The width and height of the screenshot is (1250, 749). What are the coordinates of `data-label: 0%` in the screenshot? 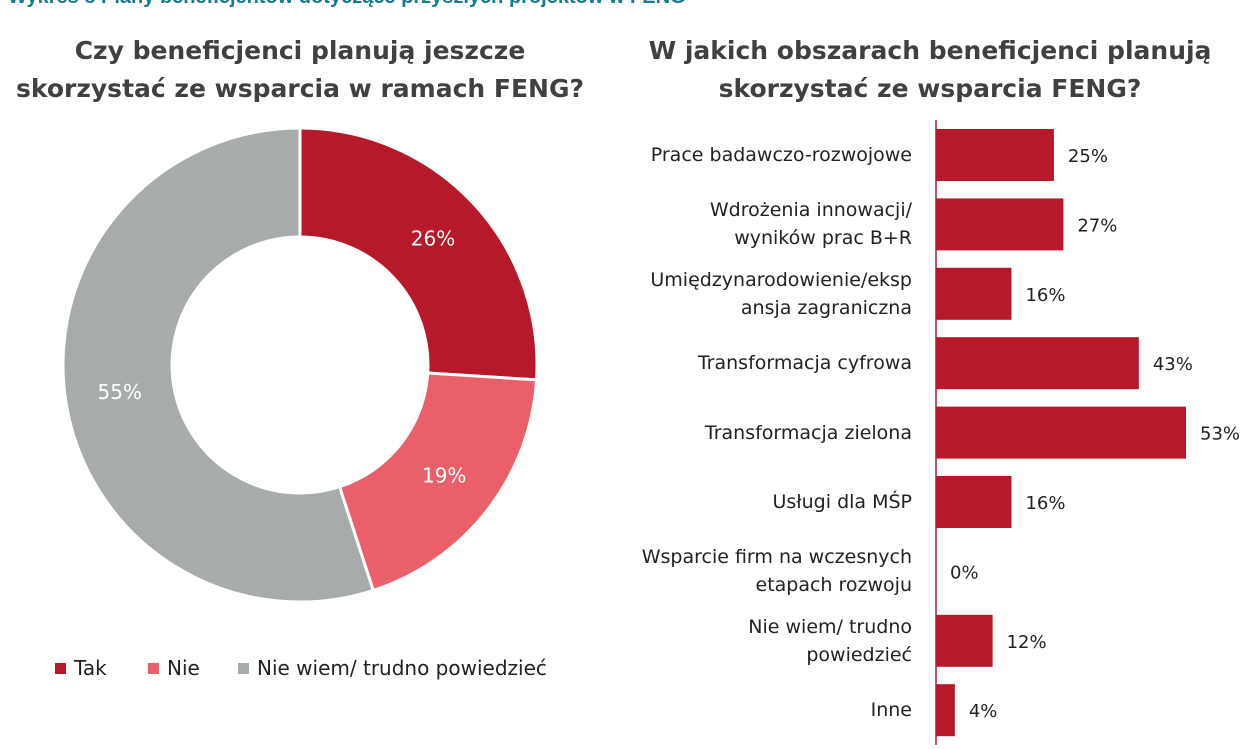 It's located at (964, 572).